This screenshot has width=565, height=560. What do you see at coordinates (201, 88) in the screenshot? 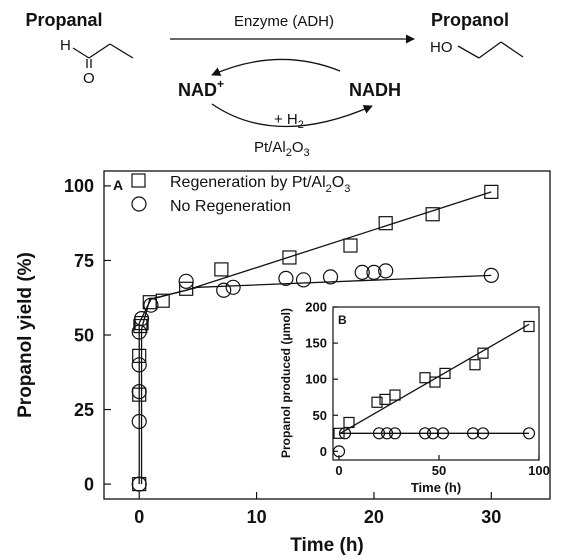
I see `nad-plus-label: NAD+` at bounding box center [201, 88].